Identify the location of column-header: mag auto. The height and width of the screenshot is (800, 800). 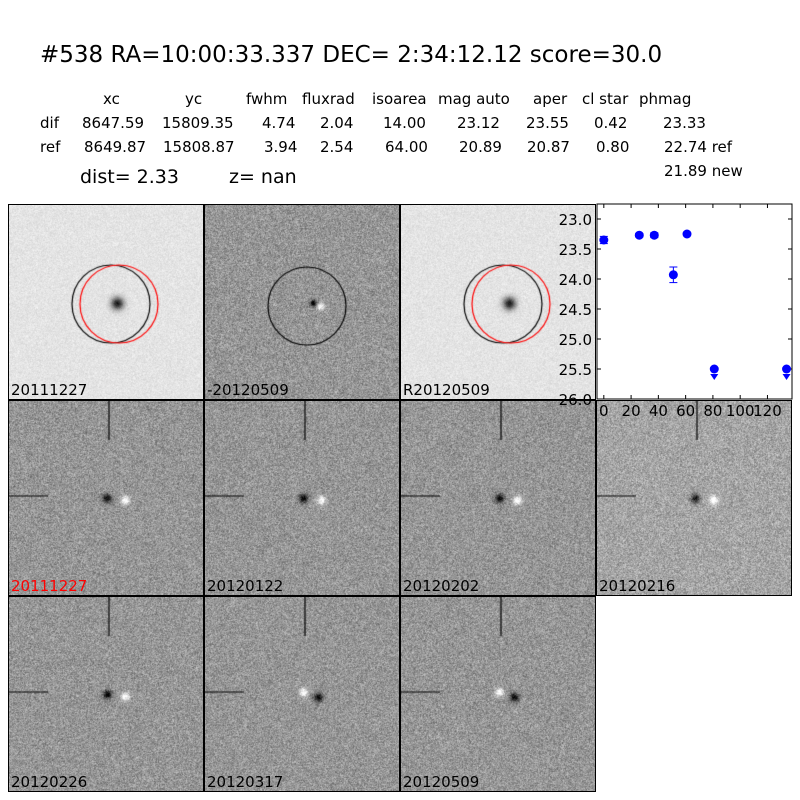
(474, 99).